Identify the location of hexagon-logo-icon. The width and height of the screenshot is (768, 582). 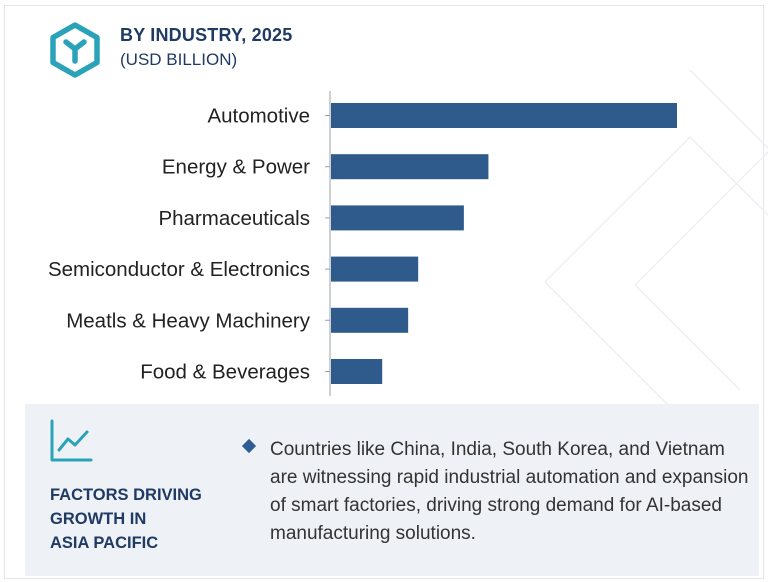
(75, 50).